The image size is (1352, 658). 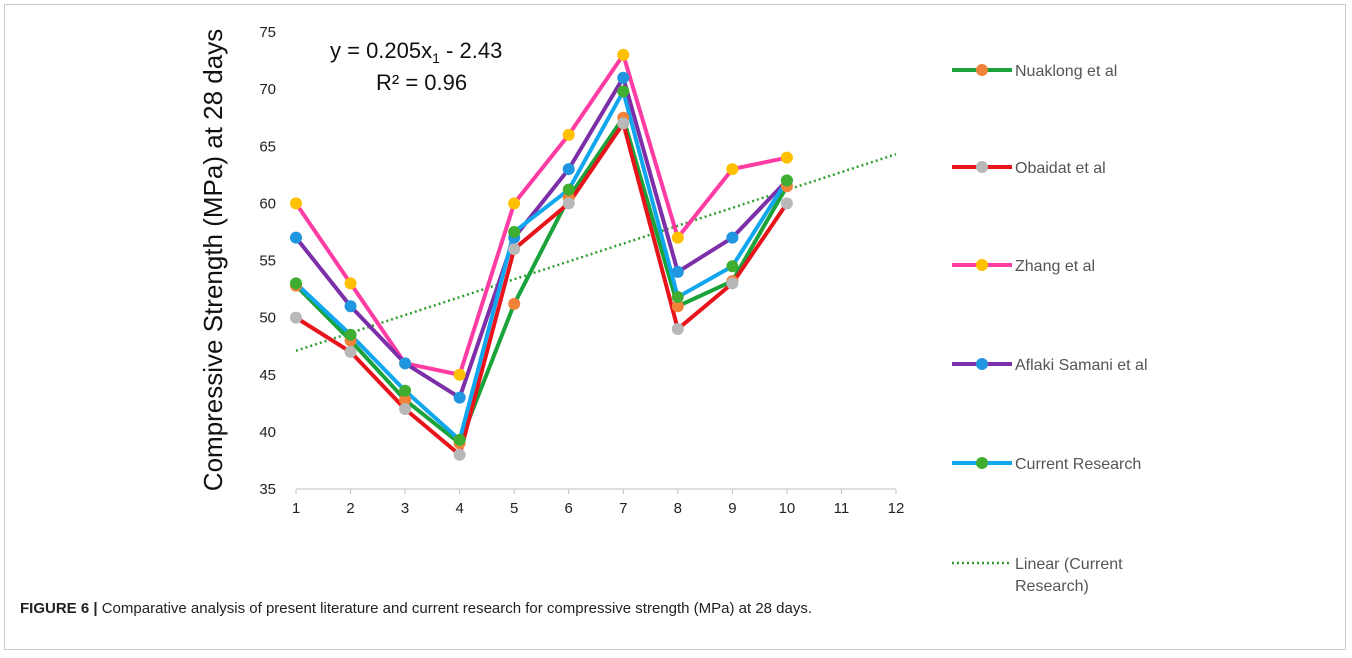 What do you see at coordinates (1081, 365) in the screenshot?
I see `legend-label-aflaki-samani-et-al: Aflaki Samani et al` at bounding box center [1081, 365].